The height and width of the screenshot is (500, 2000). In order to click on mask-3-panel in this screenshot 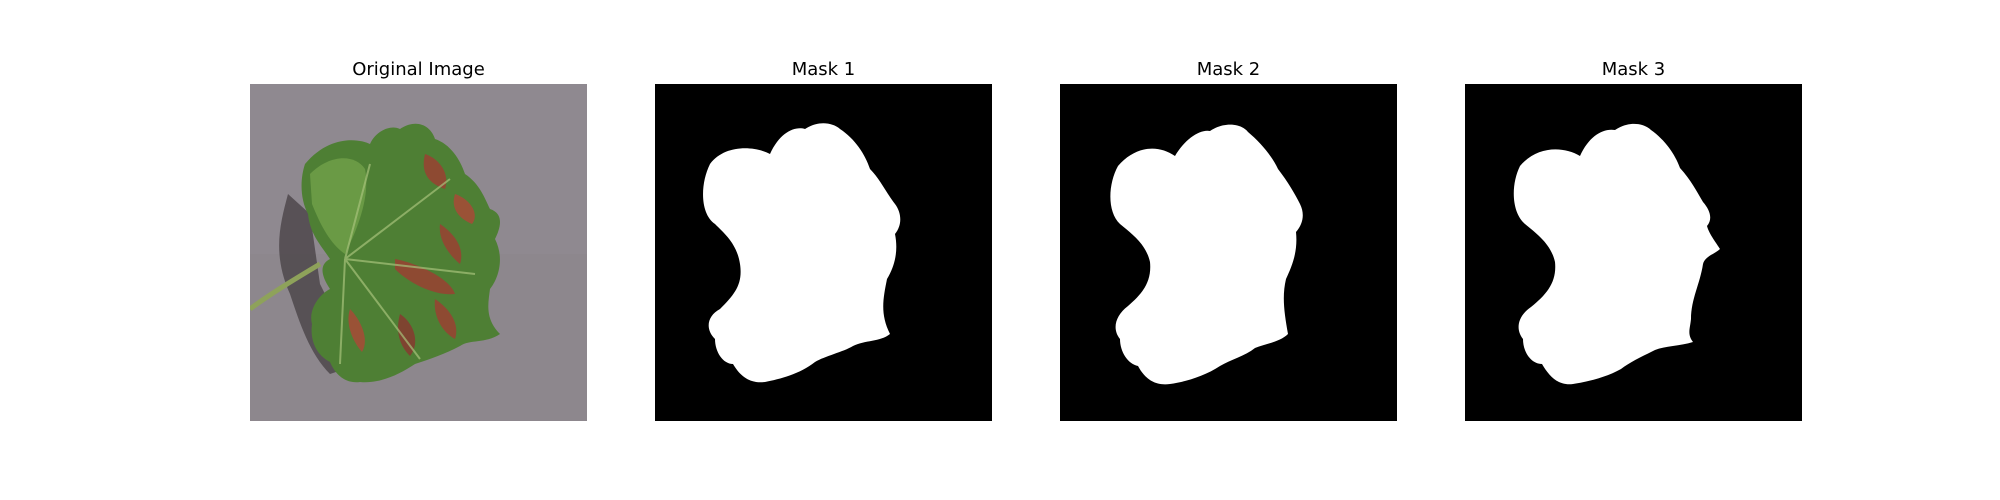, I will do `click(1633, 252)`.